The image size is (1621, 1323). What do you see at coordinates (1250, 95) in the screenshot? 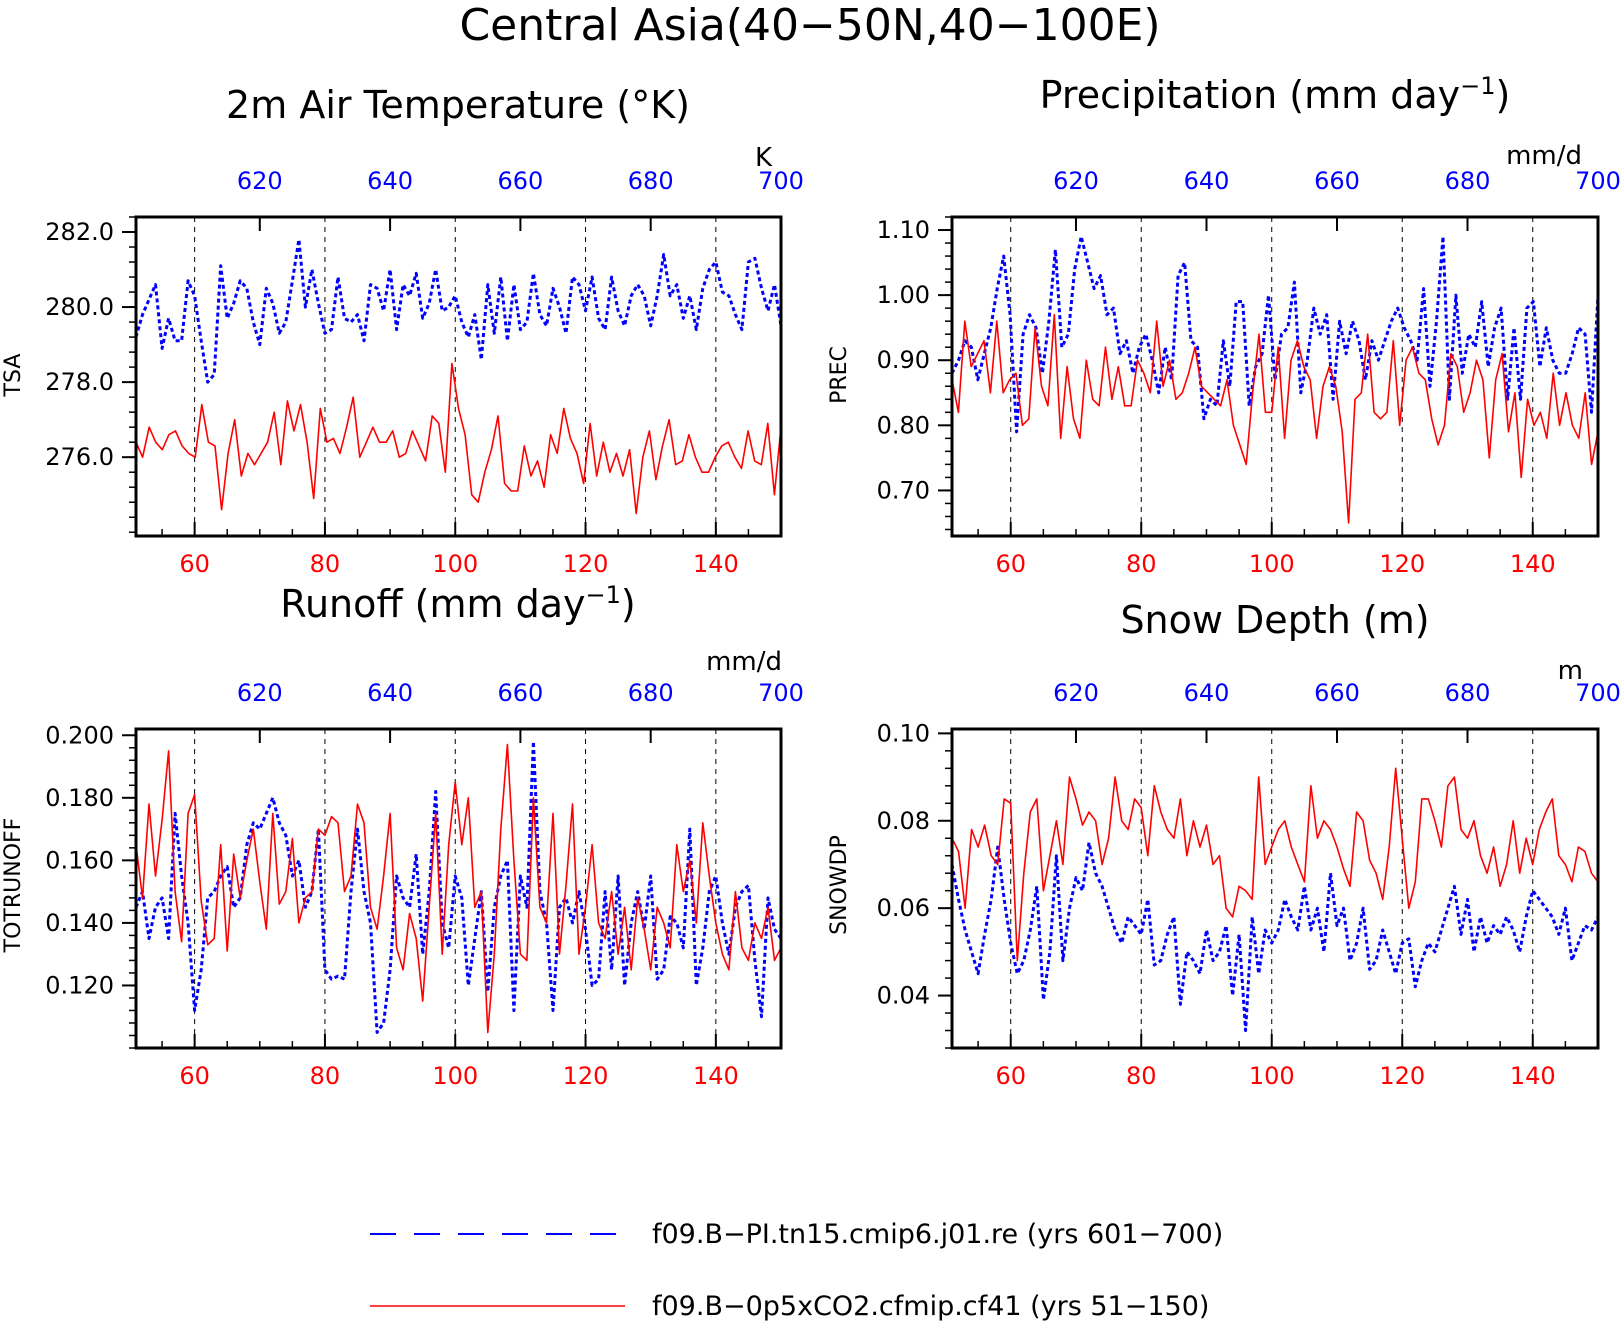
I see `panel-title-text: Precipitation (mm day` at bounding box center [1250, 95].